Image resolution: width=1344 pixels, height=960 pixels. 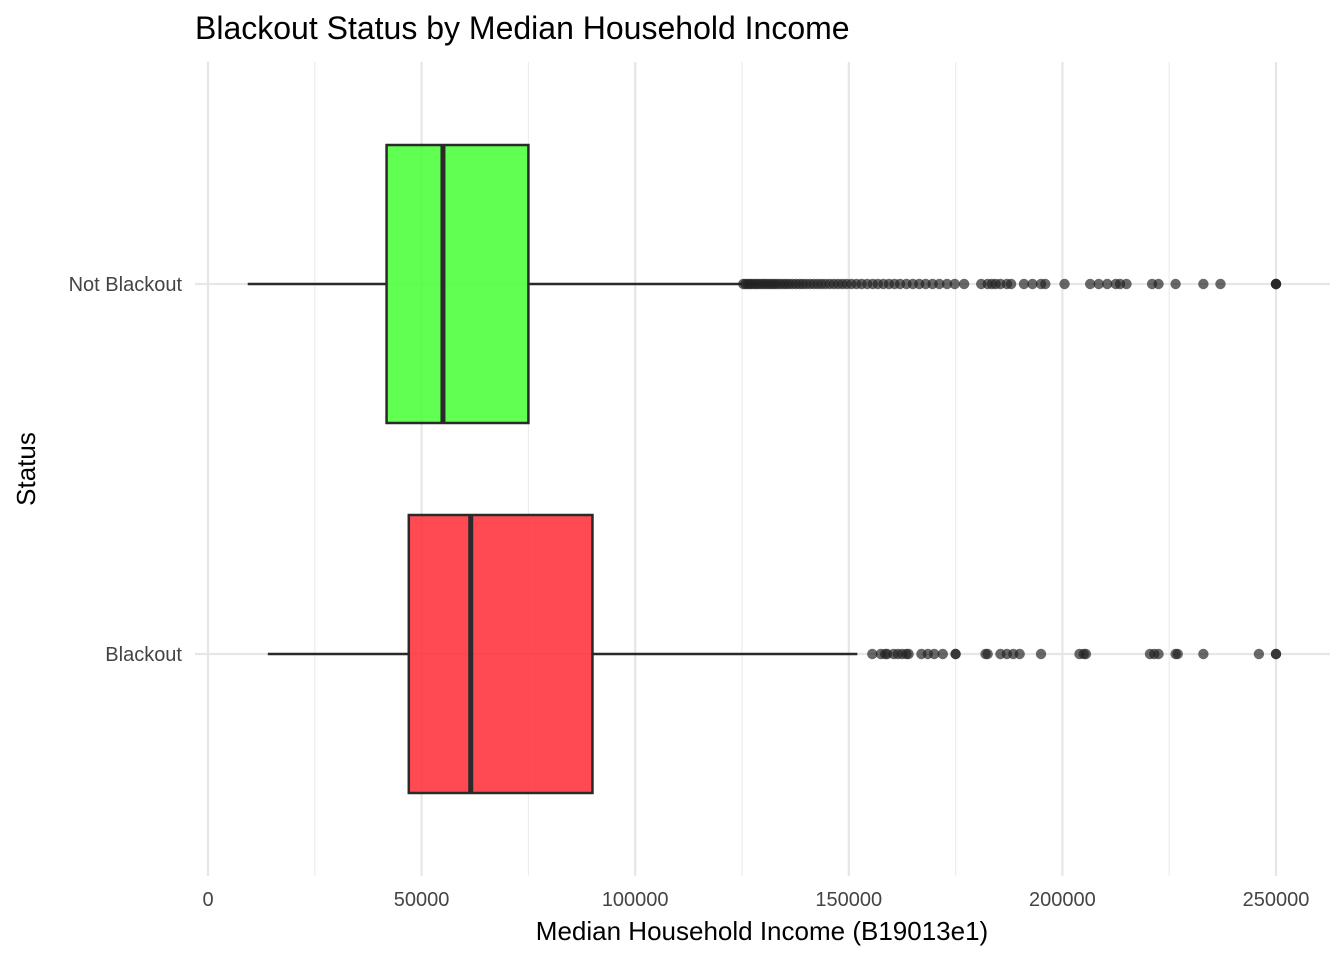 What do you see at coordinates (126, 285) in the screenshot?
I see `y-tick-label: Not Blackout` at bounding box center [126, 285].